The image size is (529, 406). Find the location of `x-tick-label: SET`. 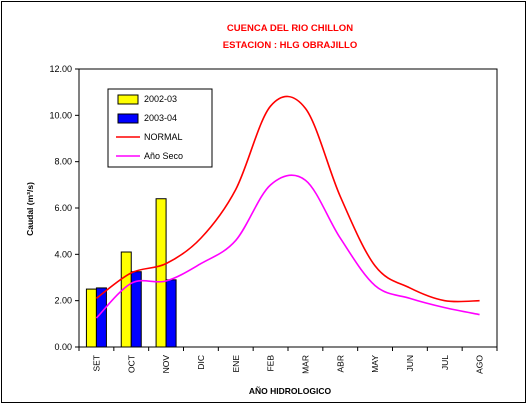

x-tick-label: SET is located at coordinates (96, 363).